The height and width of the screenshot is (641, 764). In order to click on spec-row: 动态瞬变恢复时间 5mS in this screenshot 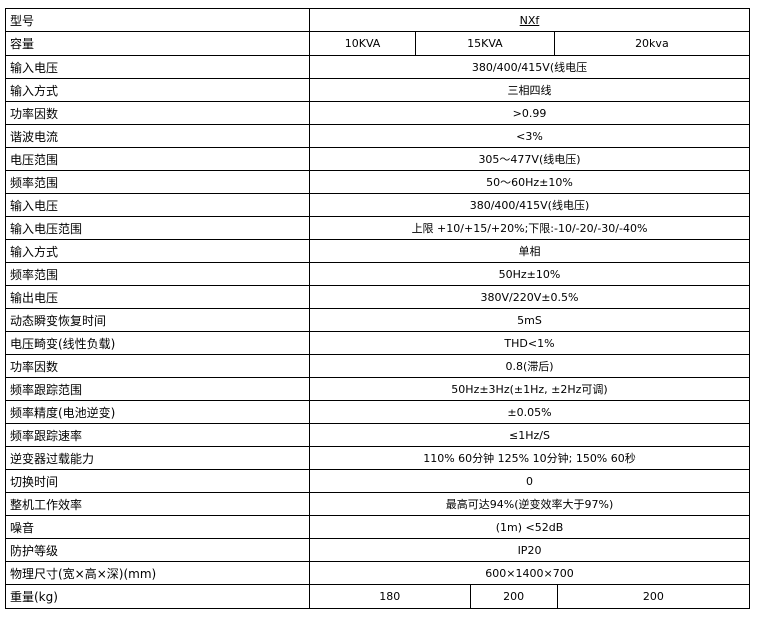, I will do `click(377, 320)`.